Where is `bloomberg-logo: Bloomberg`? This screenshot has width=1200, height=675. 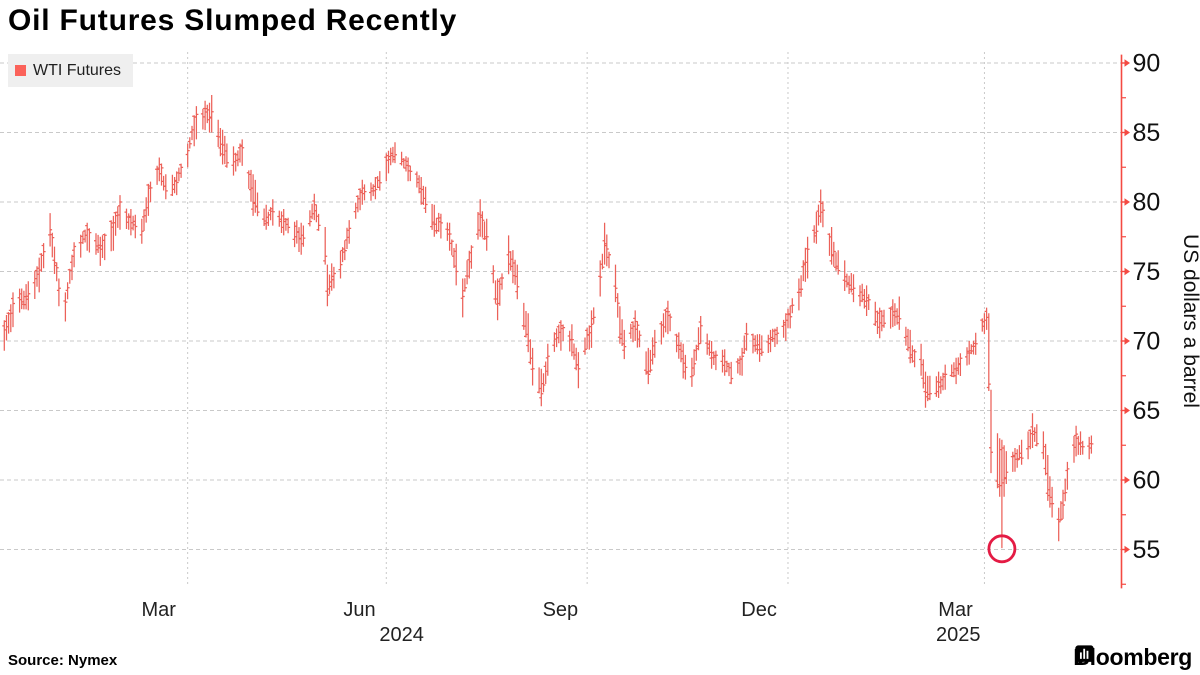 bloomberg-logo: Bloomberg is located at coordinates (1132, 657).